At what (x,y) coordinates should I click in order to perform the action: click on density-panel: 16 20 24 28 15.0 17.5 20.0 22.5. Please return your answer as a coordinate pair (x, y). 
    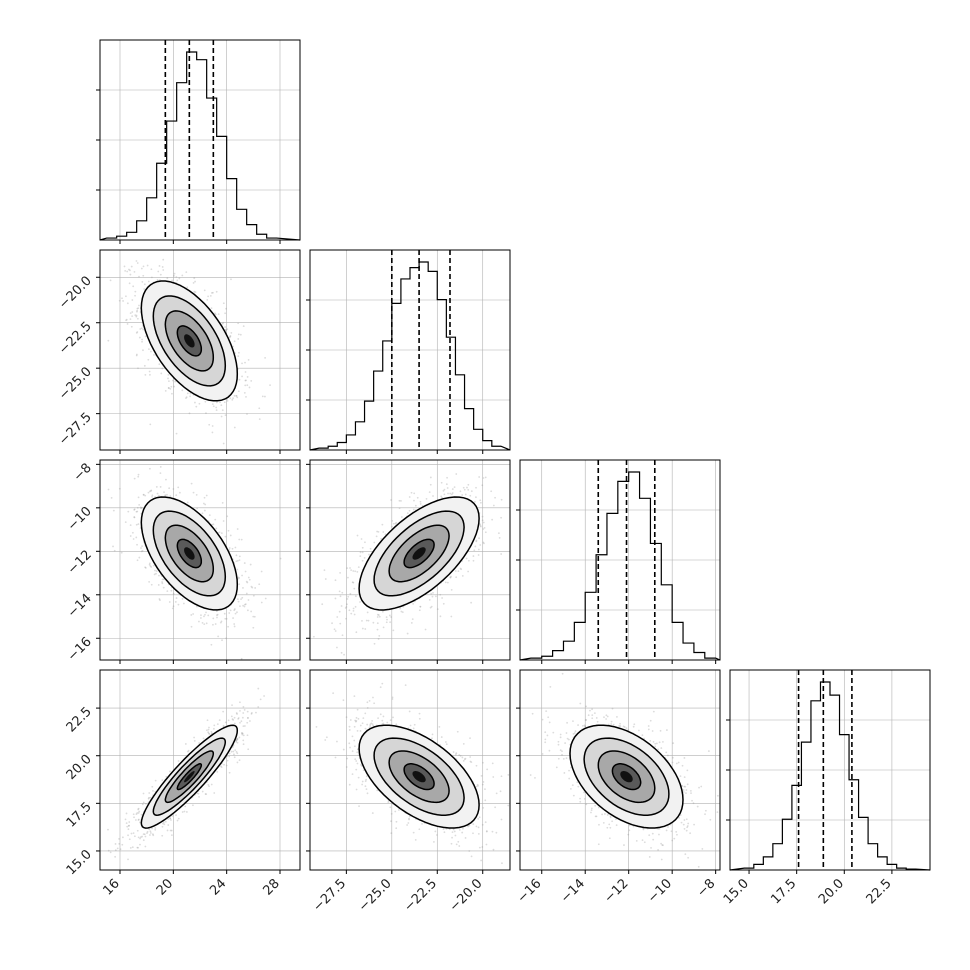
    Looking at the image, I should click on (182, 784).